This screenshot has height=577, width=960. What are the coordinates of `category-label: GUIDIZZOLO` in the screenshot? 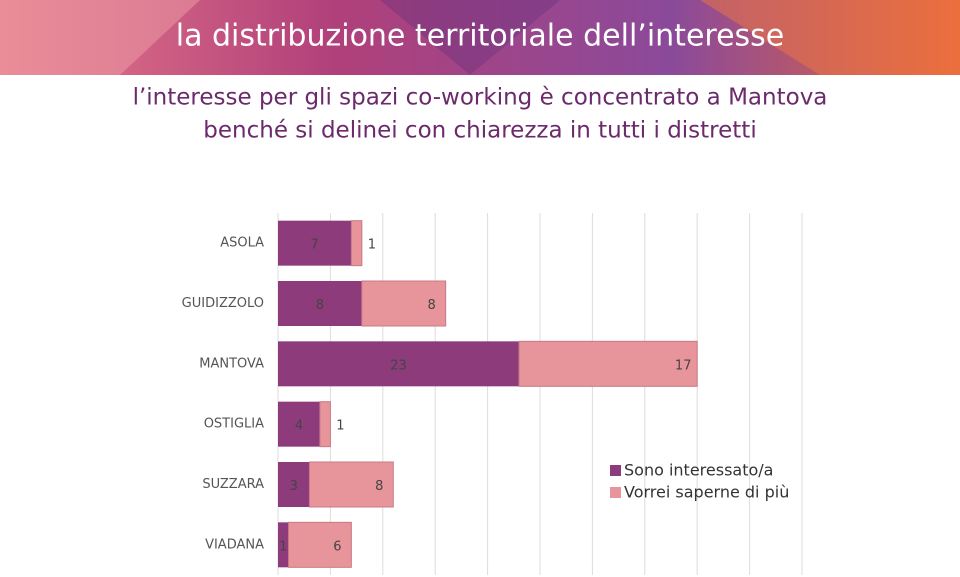 It's located at (223, 303).